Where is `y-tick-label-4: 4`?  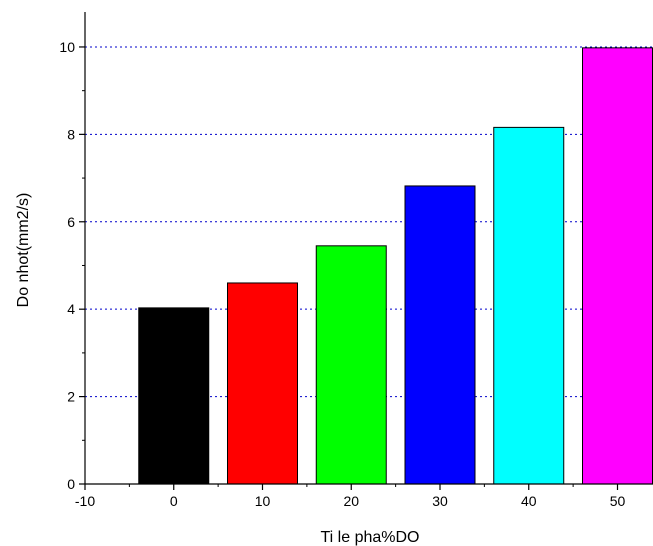
y-tick-label-4: 4 is located at coordinates (71, 309).